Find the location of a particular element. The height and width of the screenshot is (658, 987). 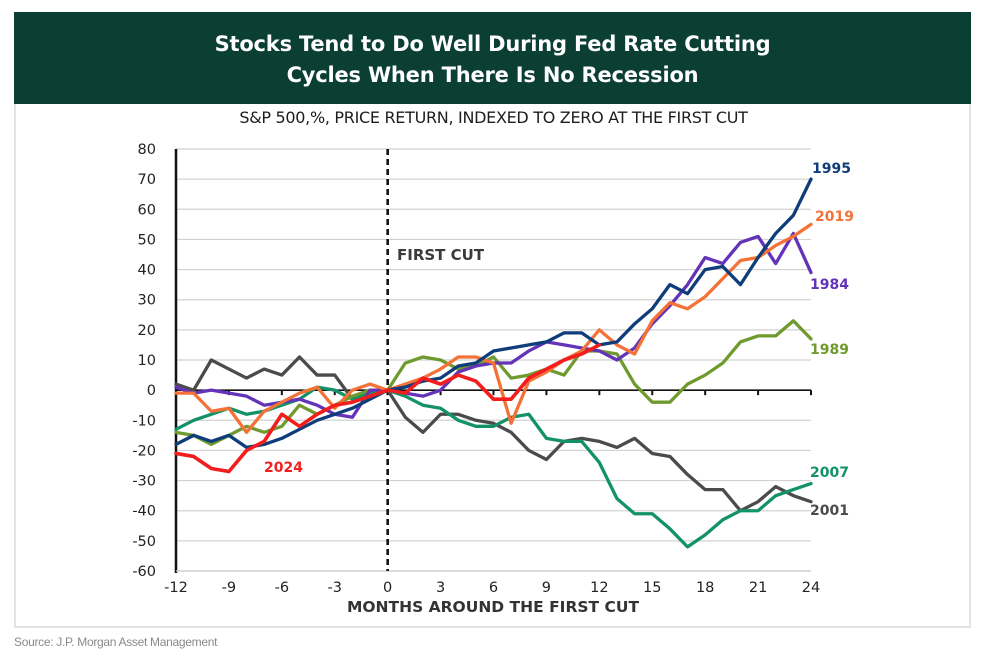

series-label-1984: 1984 is located at coordinates (829, 285).